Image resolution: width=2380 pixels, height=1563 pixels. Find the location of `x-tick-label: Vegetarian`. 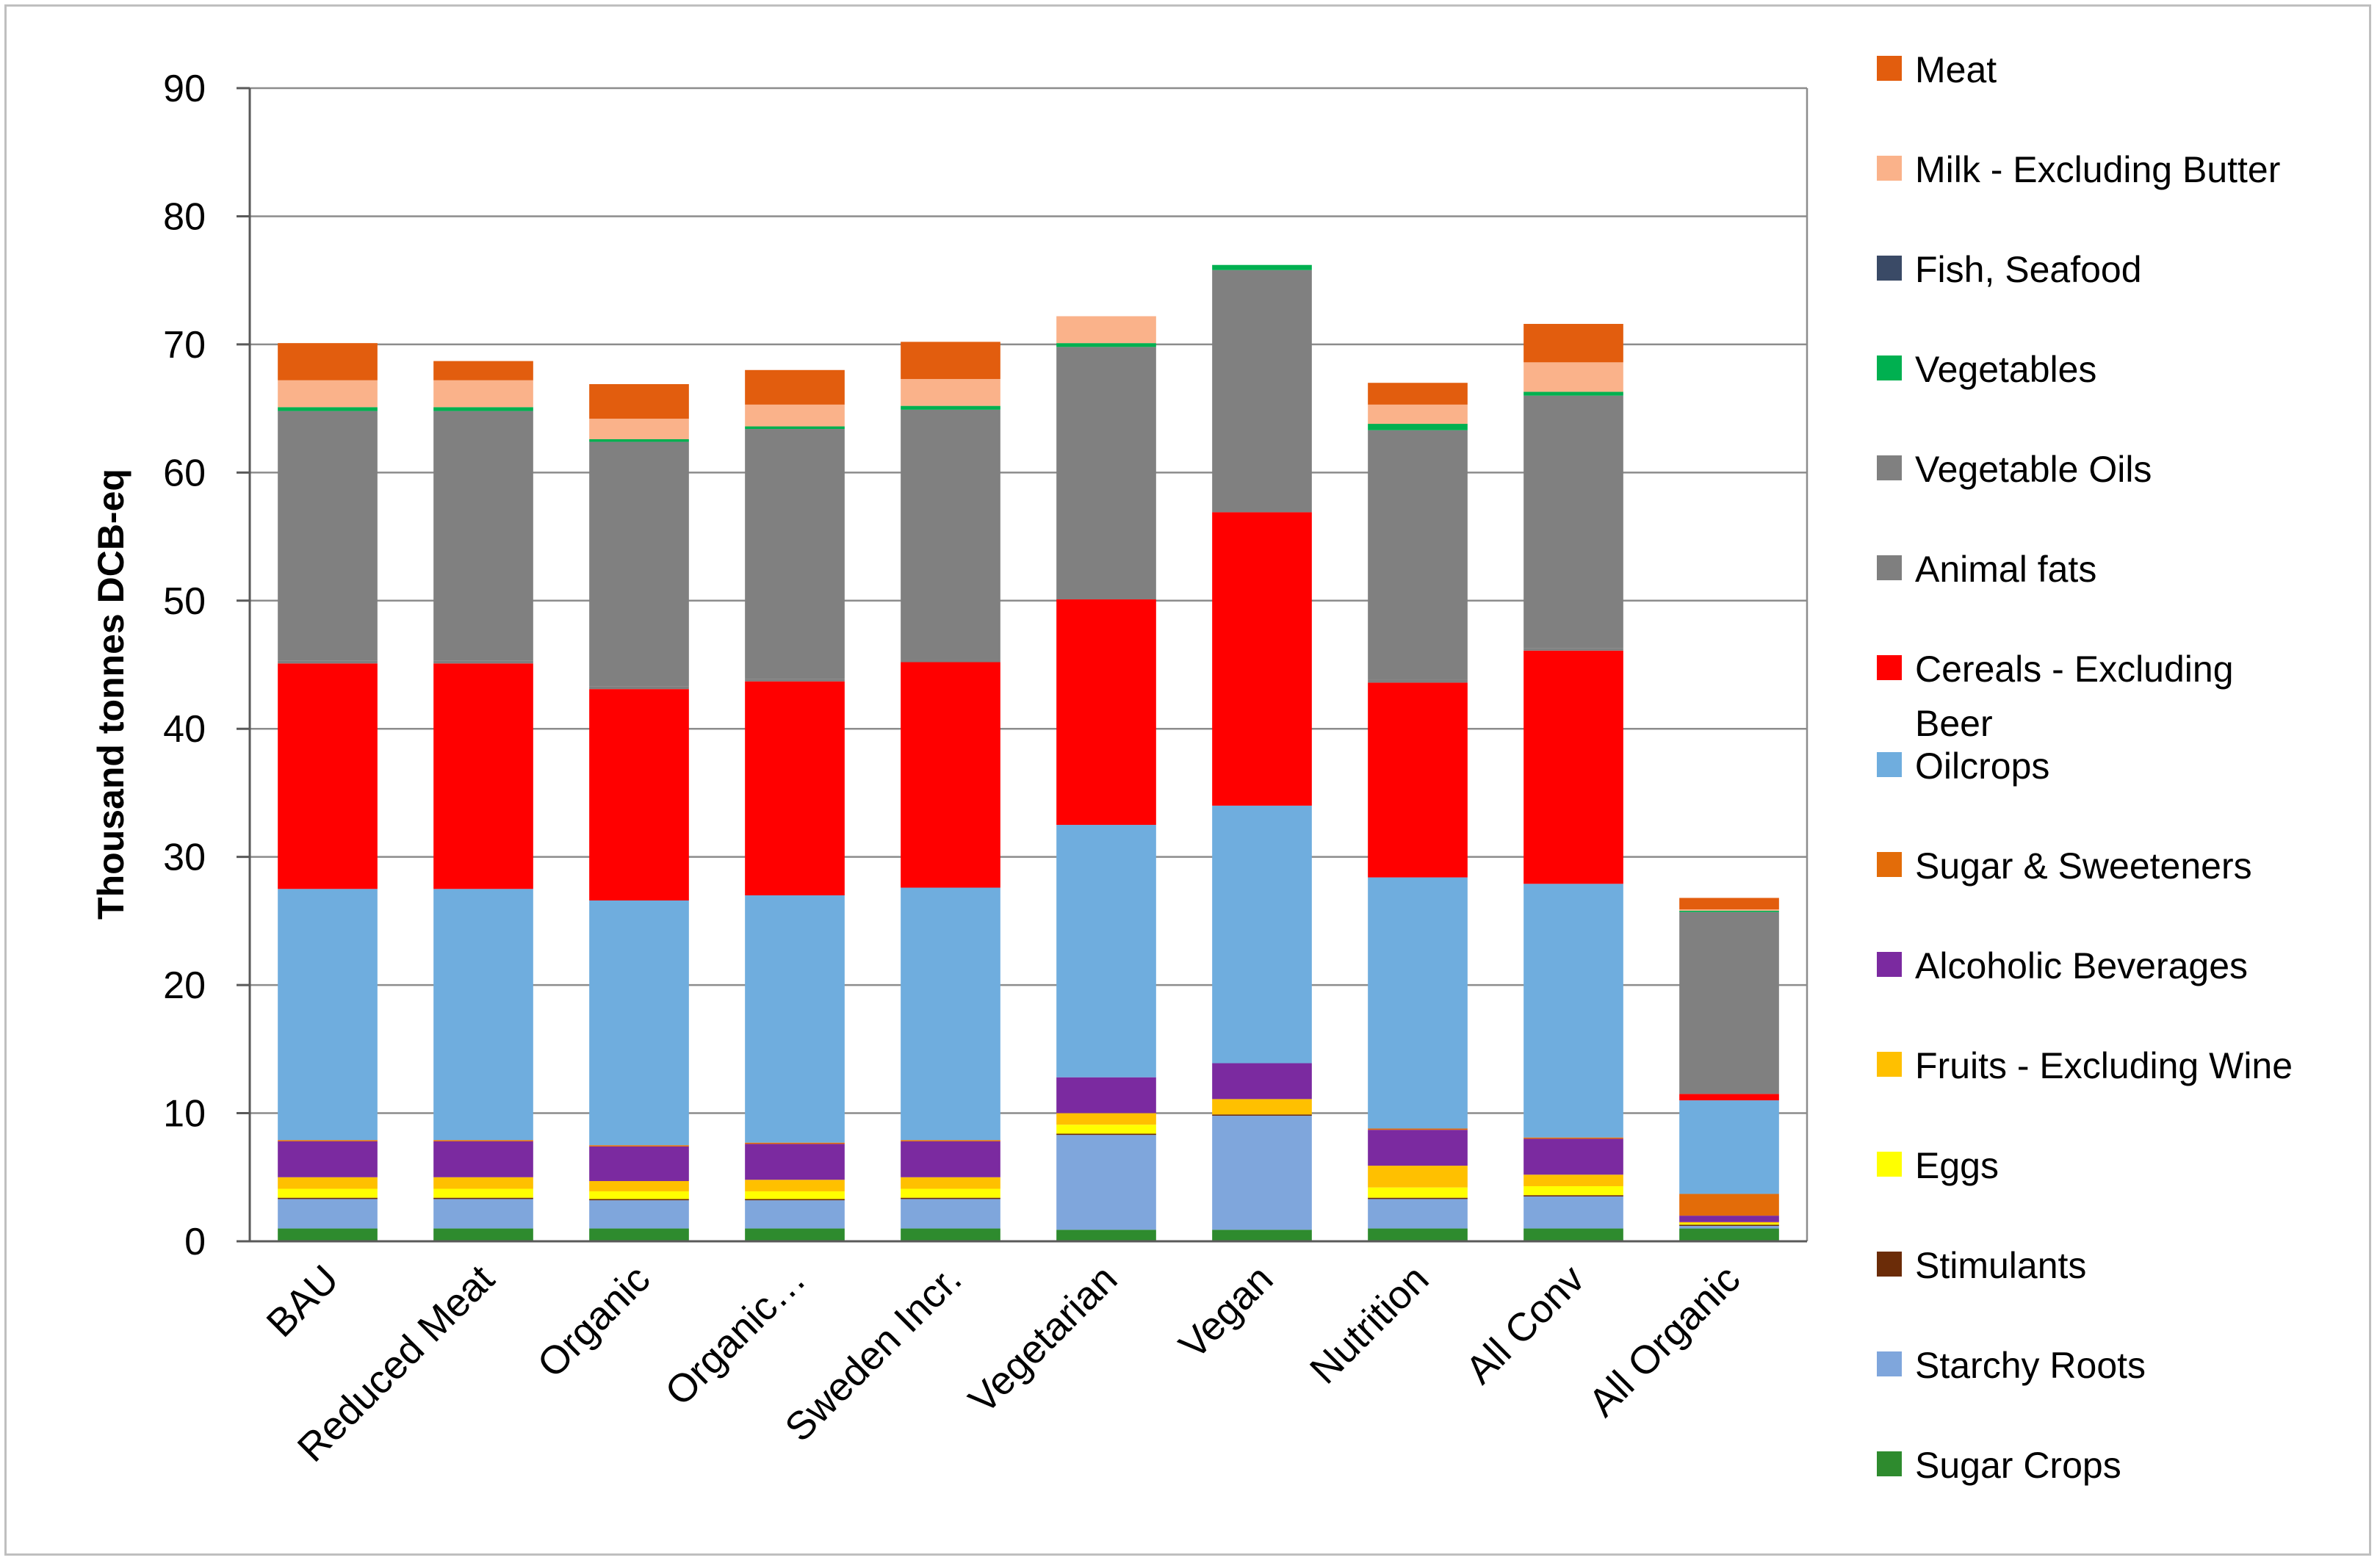

x-tick-label: Vegetarian is located at coordinates (1043, 1339).